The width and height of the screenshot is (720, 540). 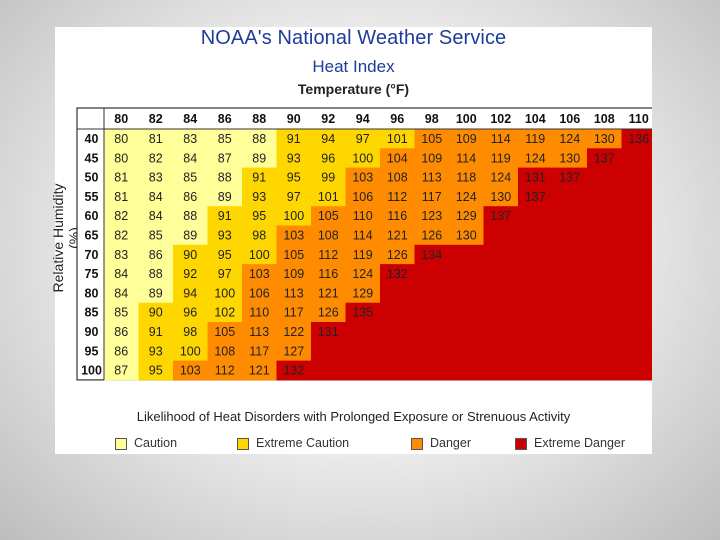 I want to click on temperature-label: 96, so click(x=397, y=119).